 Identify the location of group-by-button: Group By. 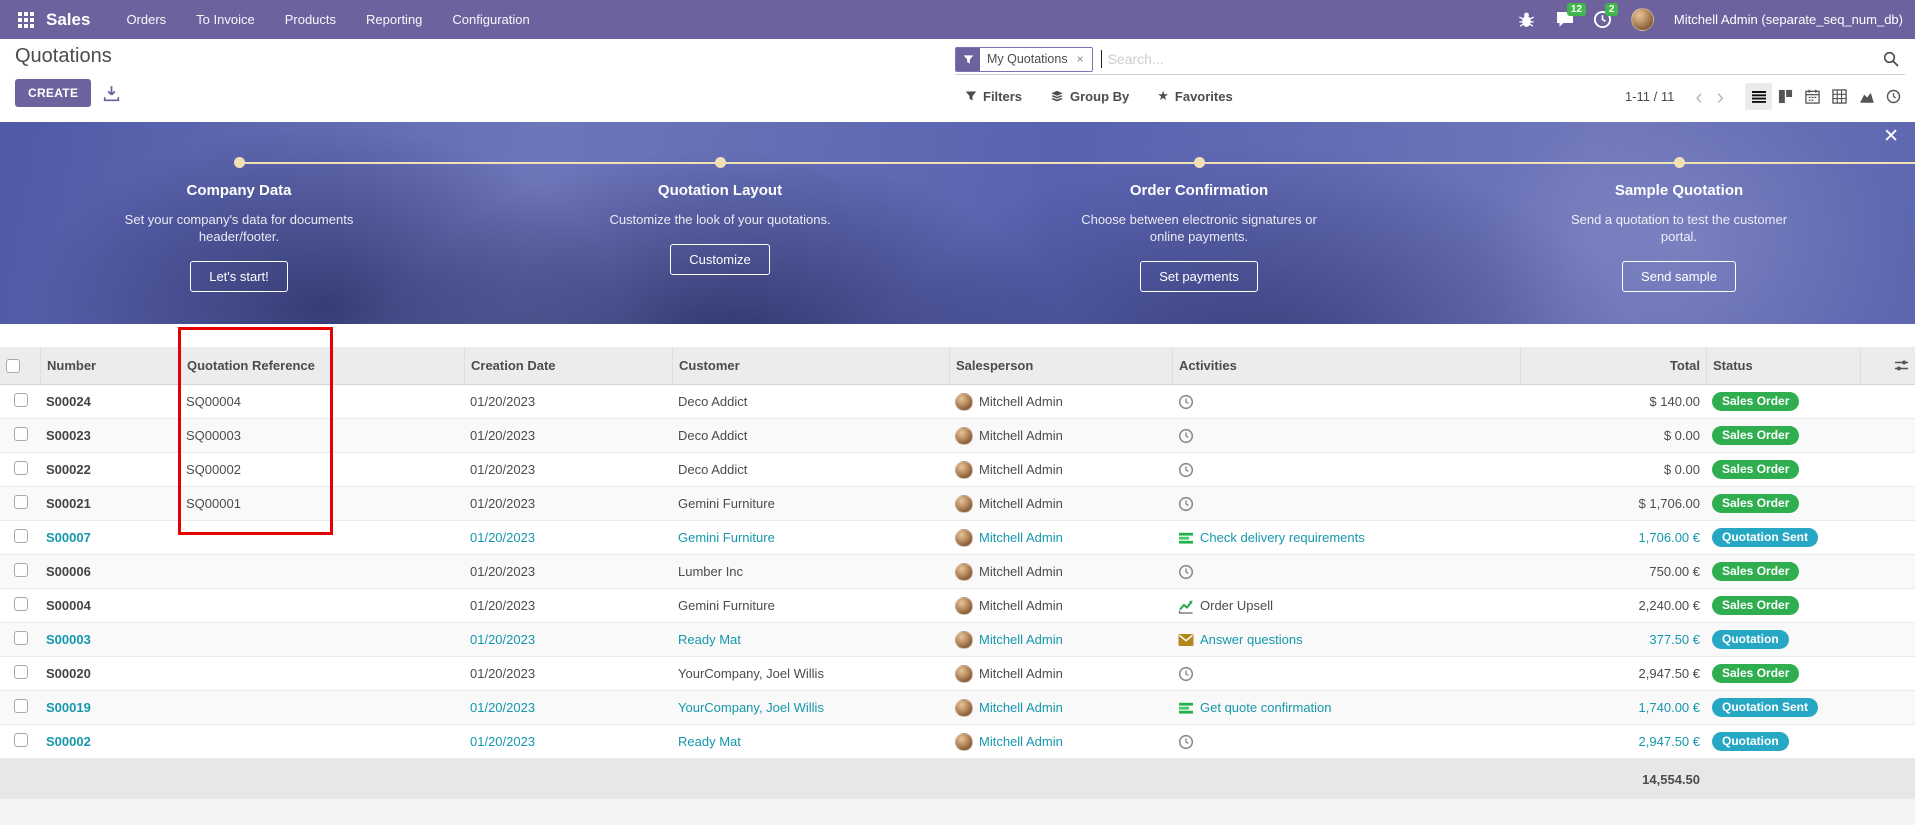
(1089, 96).